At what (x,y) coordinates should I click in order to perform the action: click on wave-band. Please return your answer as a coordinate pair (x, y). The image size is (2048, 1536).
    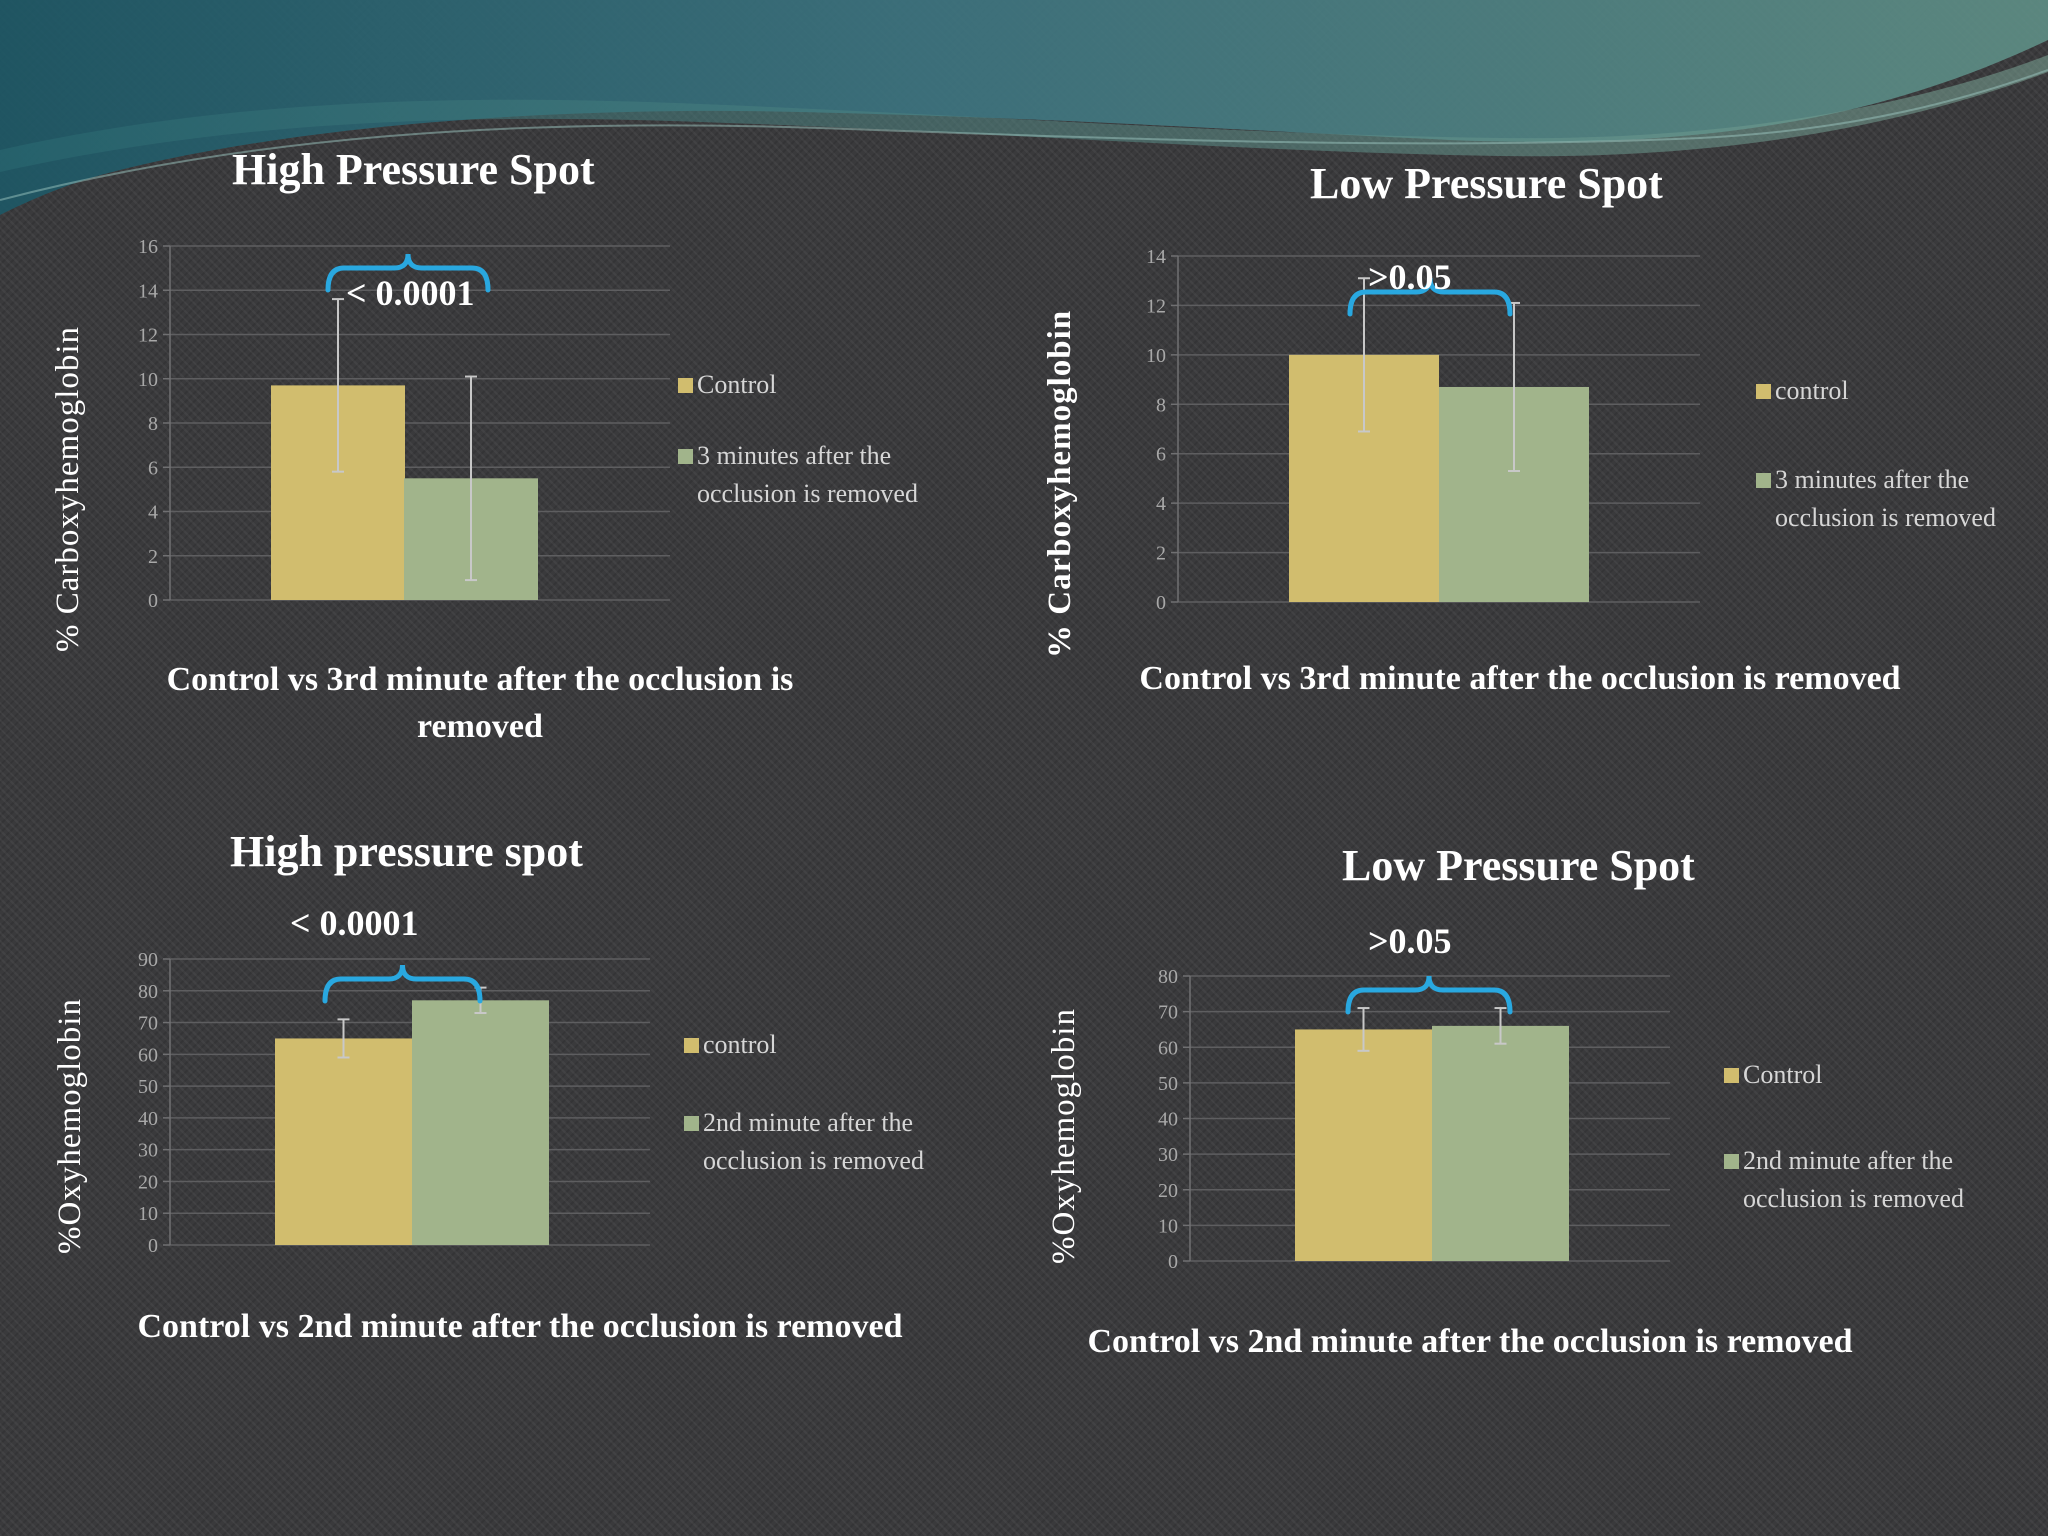
    Looking at the image, I should click on (1024, 107).